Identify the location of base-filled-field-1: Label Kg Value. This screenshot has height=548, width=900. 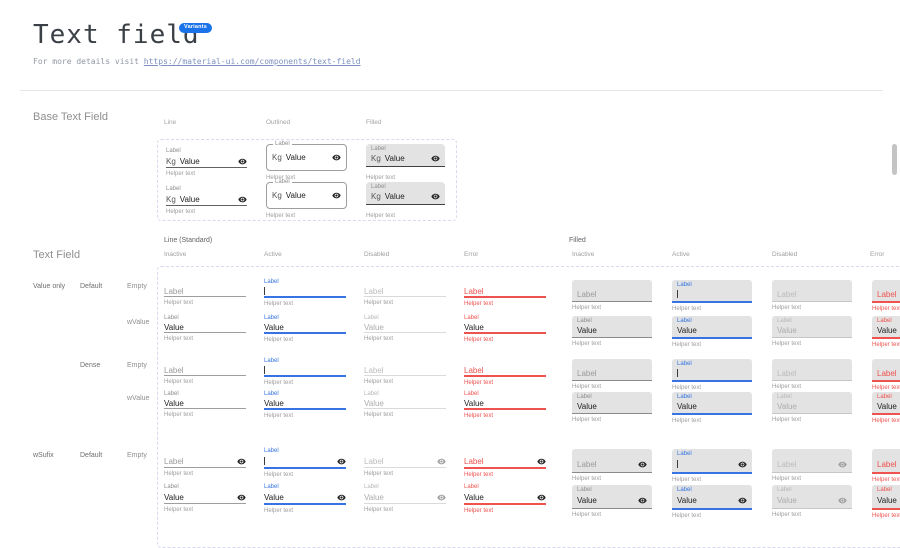
(405, 155).